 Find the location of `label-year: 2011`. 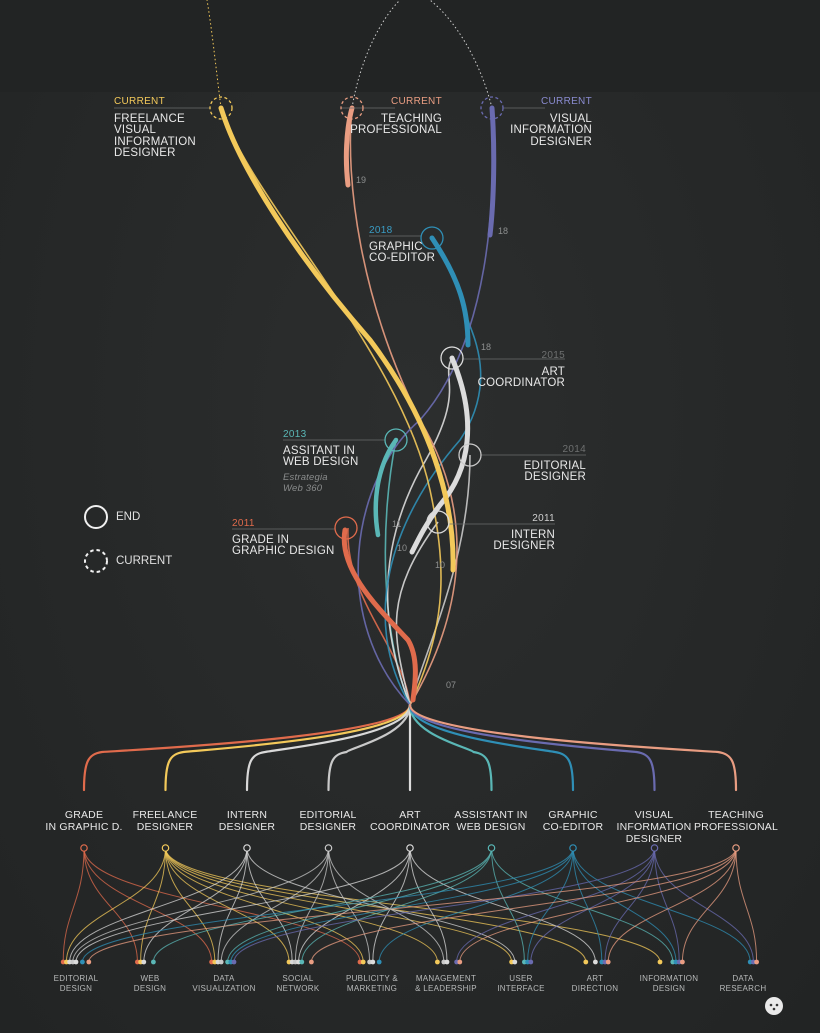

label-year: 2011 is located at coordinates (543, 518).